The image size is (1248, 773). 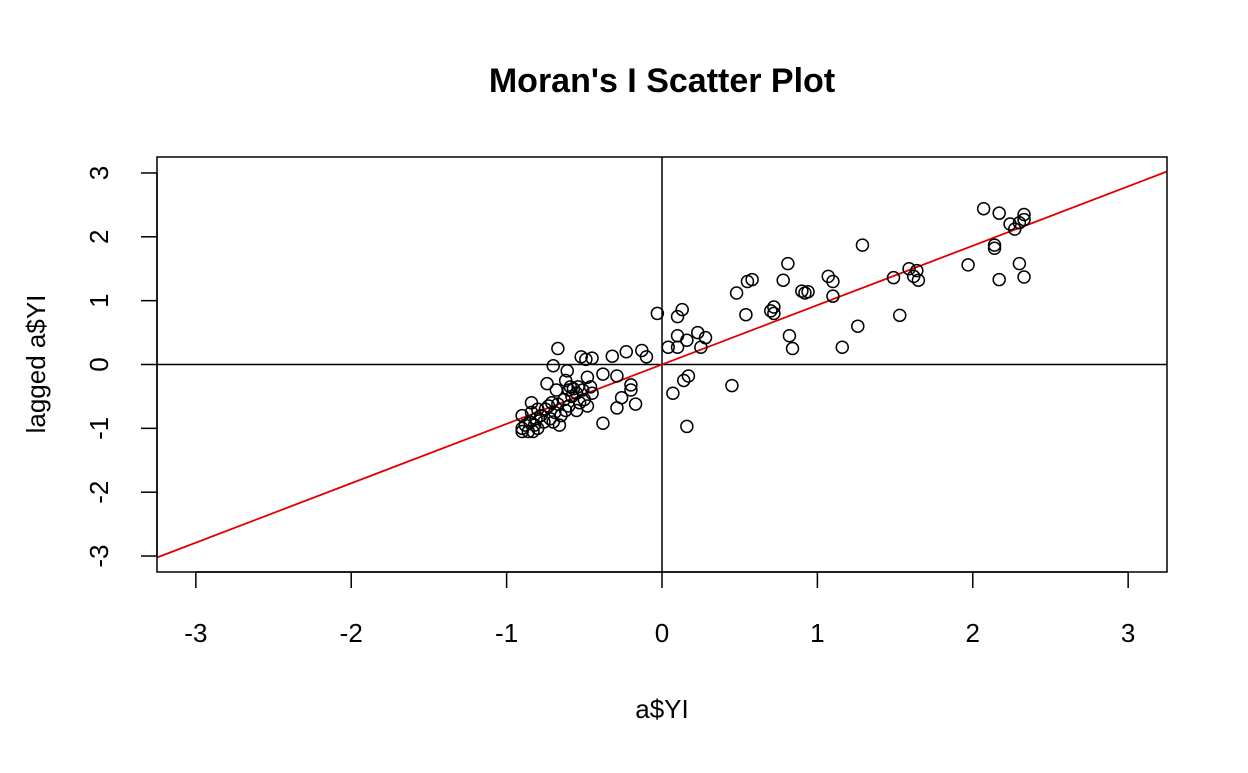 I want to click on y-tick-label: -2, so click(x=99, y=492).